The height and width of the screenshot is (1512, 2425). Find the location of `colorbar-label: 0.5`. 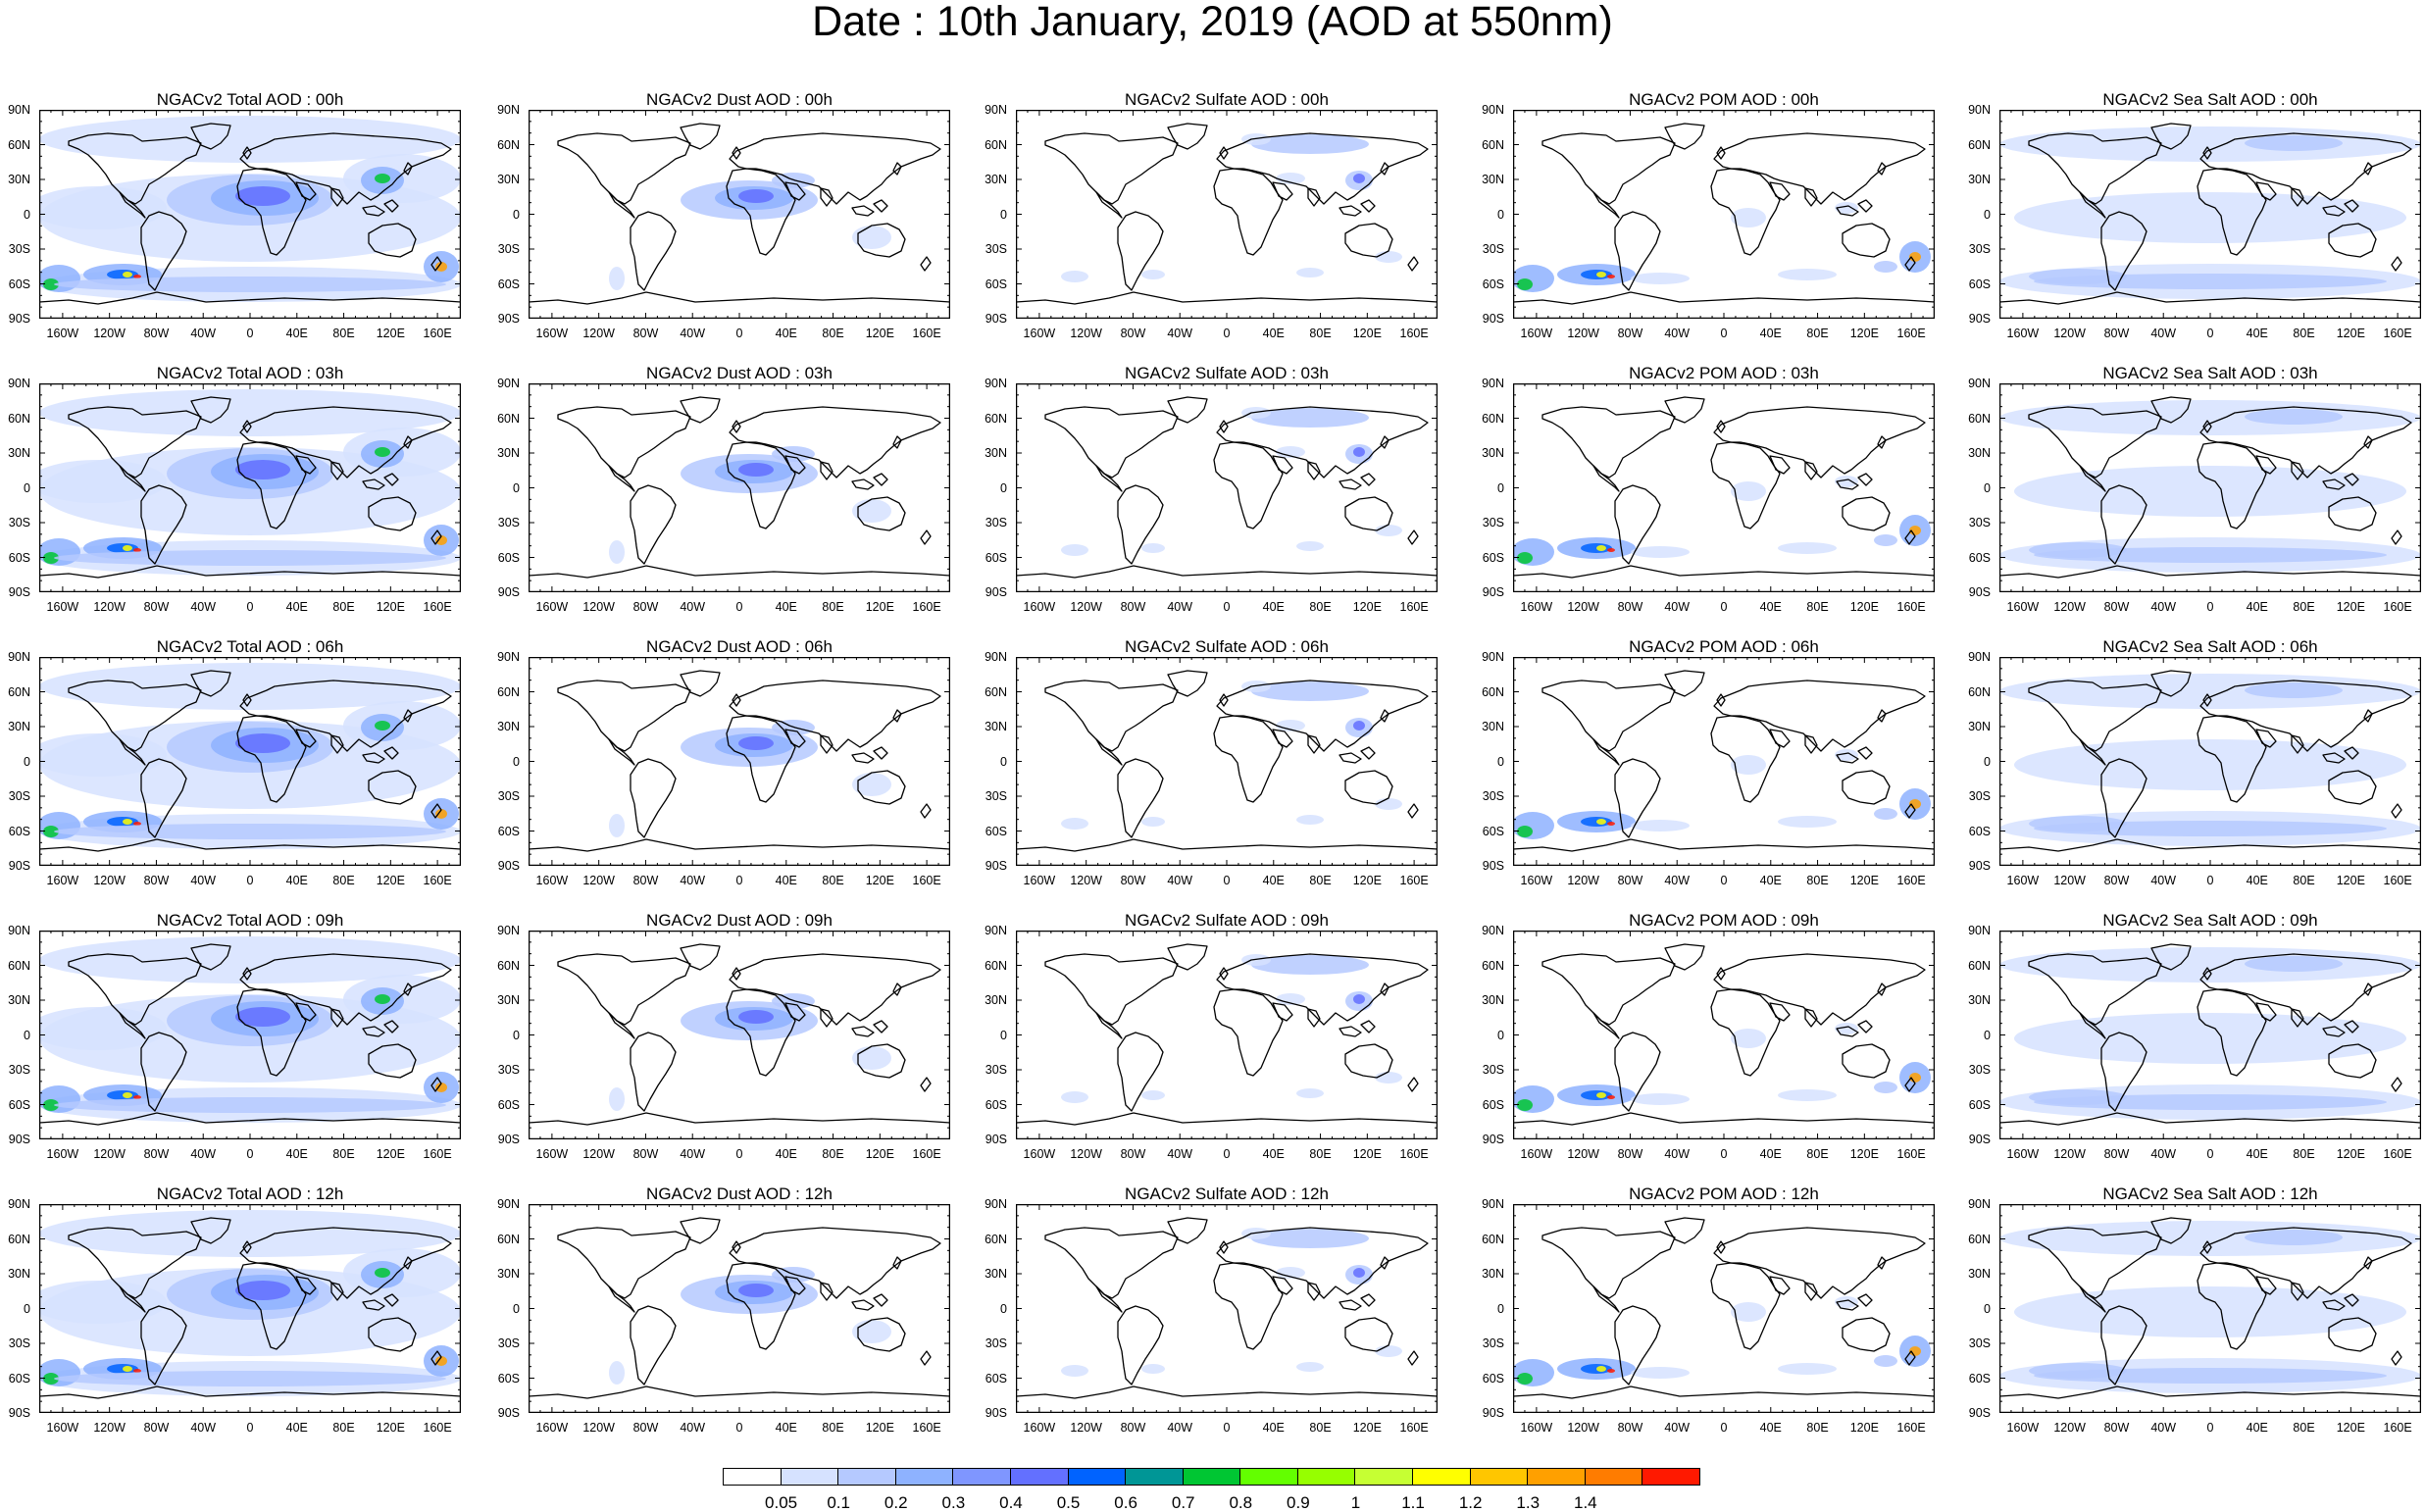

colorbar-label: 0.5 is located at coordinates (1068, 1502).